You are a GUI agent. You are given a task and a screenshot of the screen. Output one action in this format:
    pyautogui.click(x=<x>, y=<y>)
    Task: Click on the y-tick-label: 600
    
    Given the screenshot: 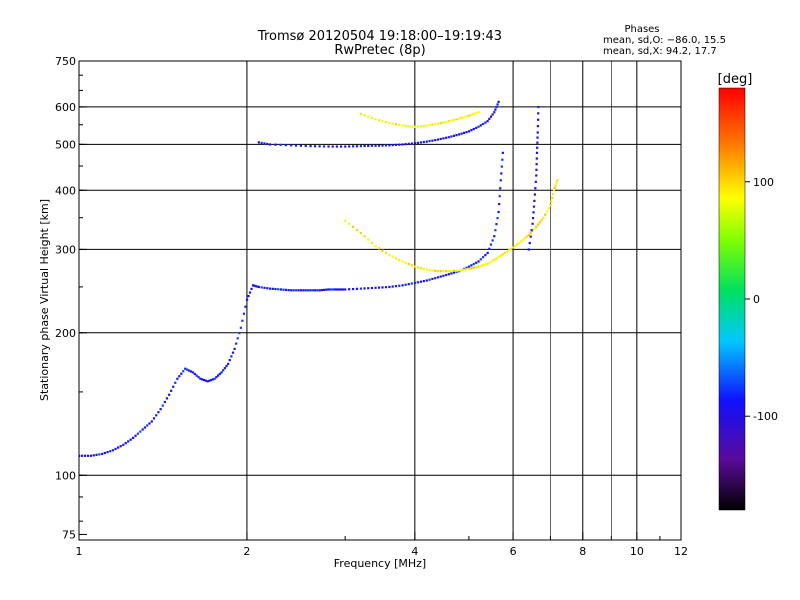 What is the action you would take?
    pyautogui.click(x=65, y=107)
    